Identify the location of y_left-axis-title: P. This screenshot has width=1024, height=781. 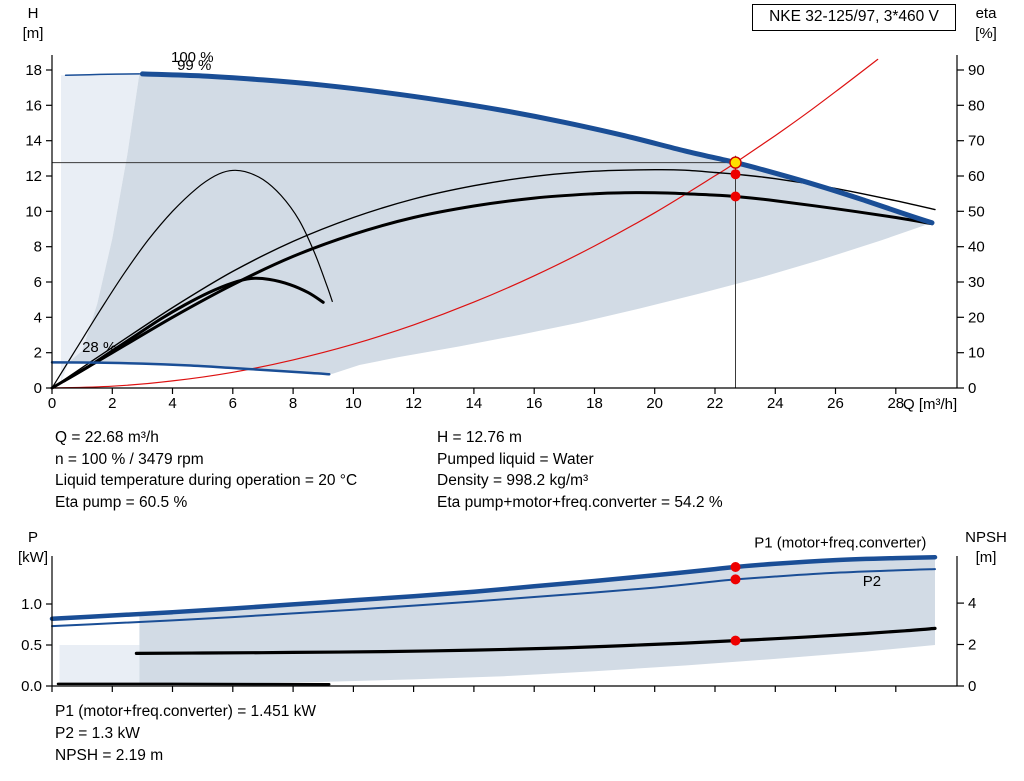
(33, 537).